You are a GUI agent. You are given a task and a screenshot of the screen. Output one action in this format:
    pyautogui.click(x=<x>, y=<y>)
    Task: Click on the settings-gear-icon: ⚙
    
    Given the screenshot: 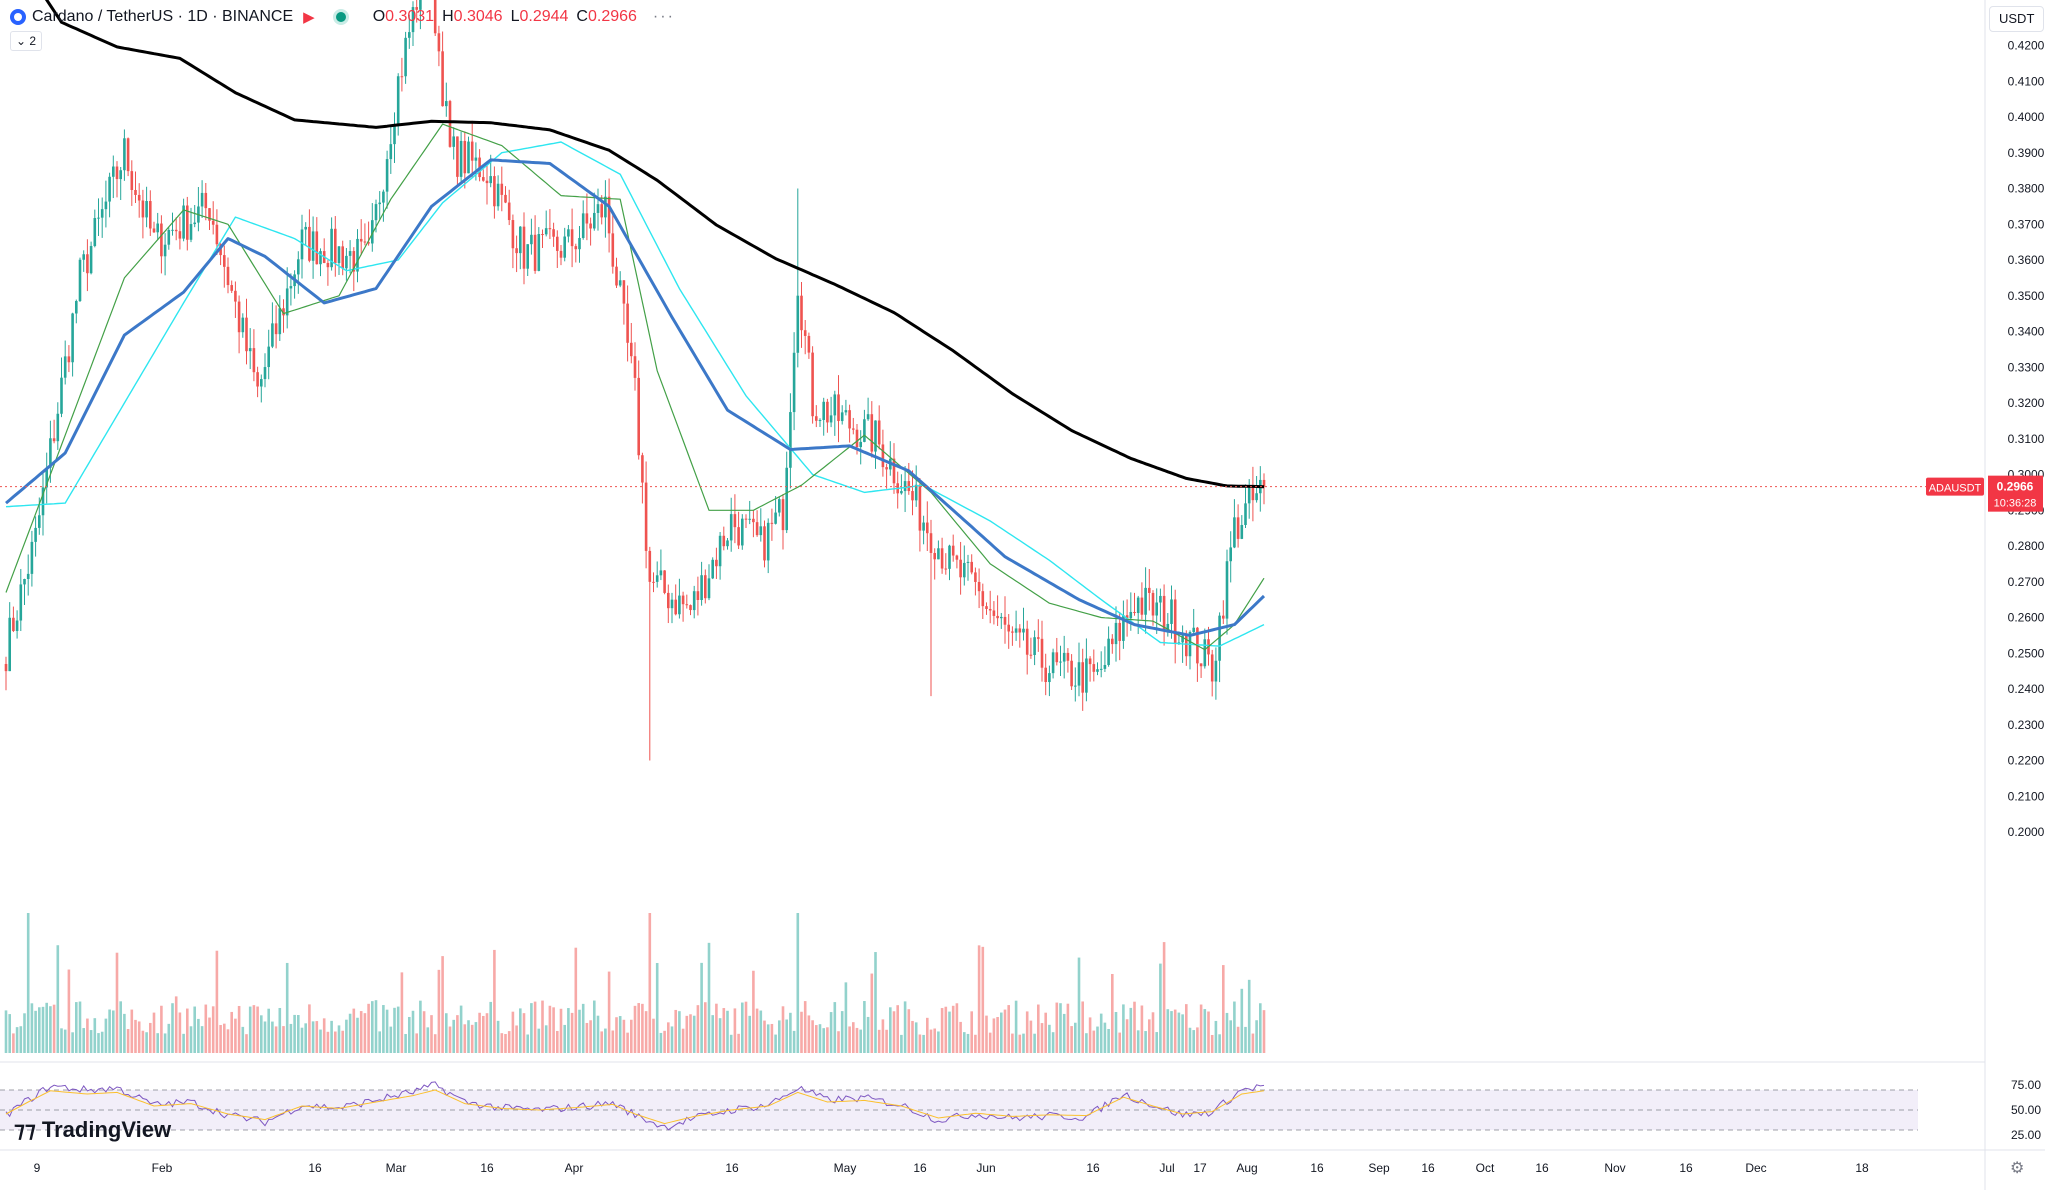 What is the action you would take?
    pyautogui.click(x=2017, y=1168)
    